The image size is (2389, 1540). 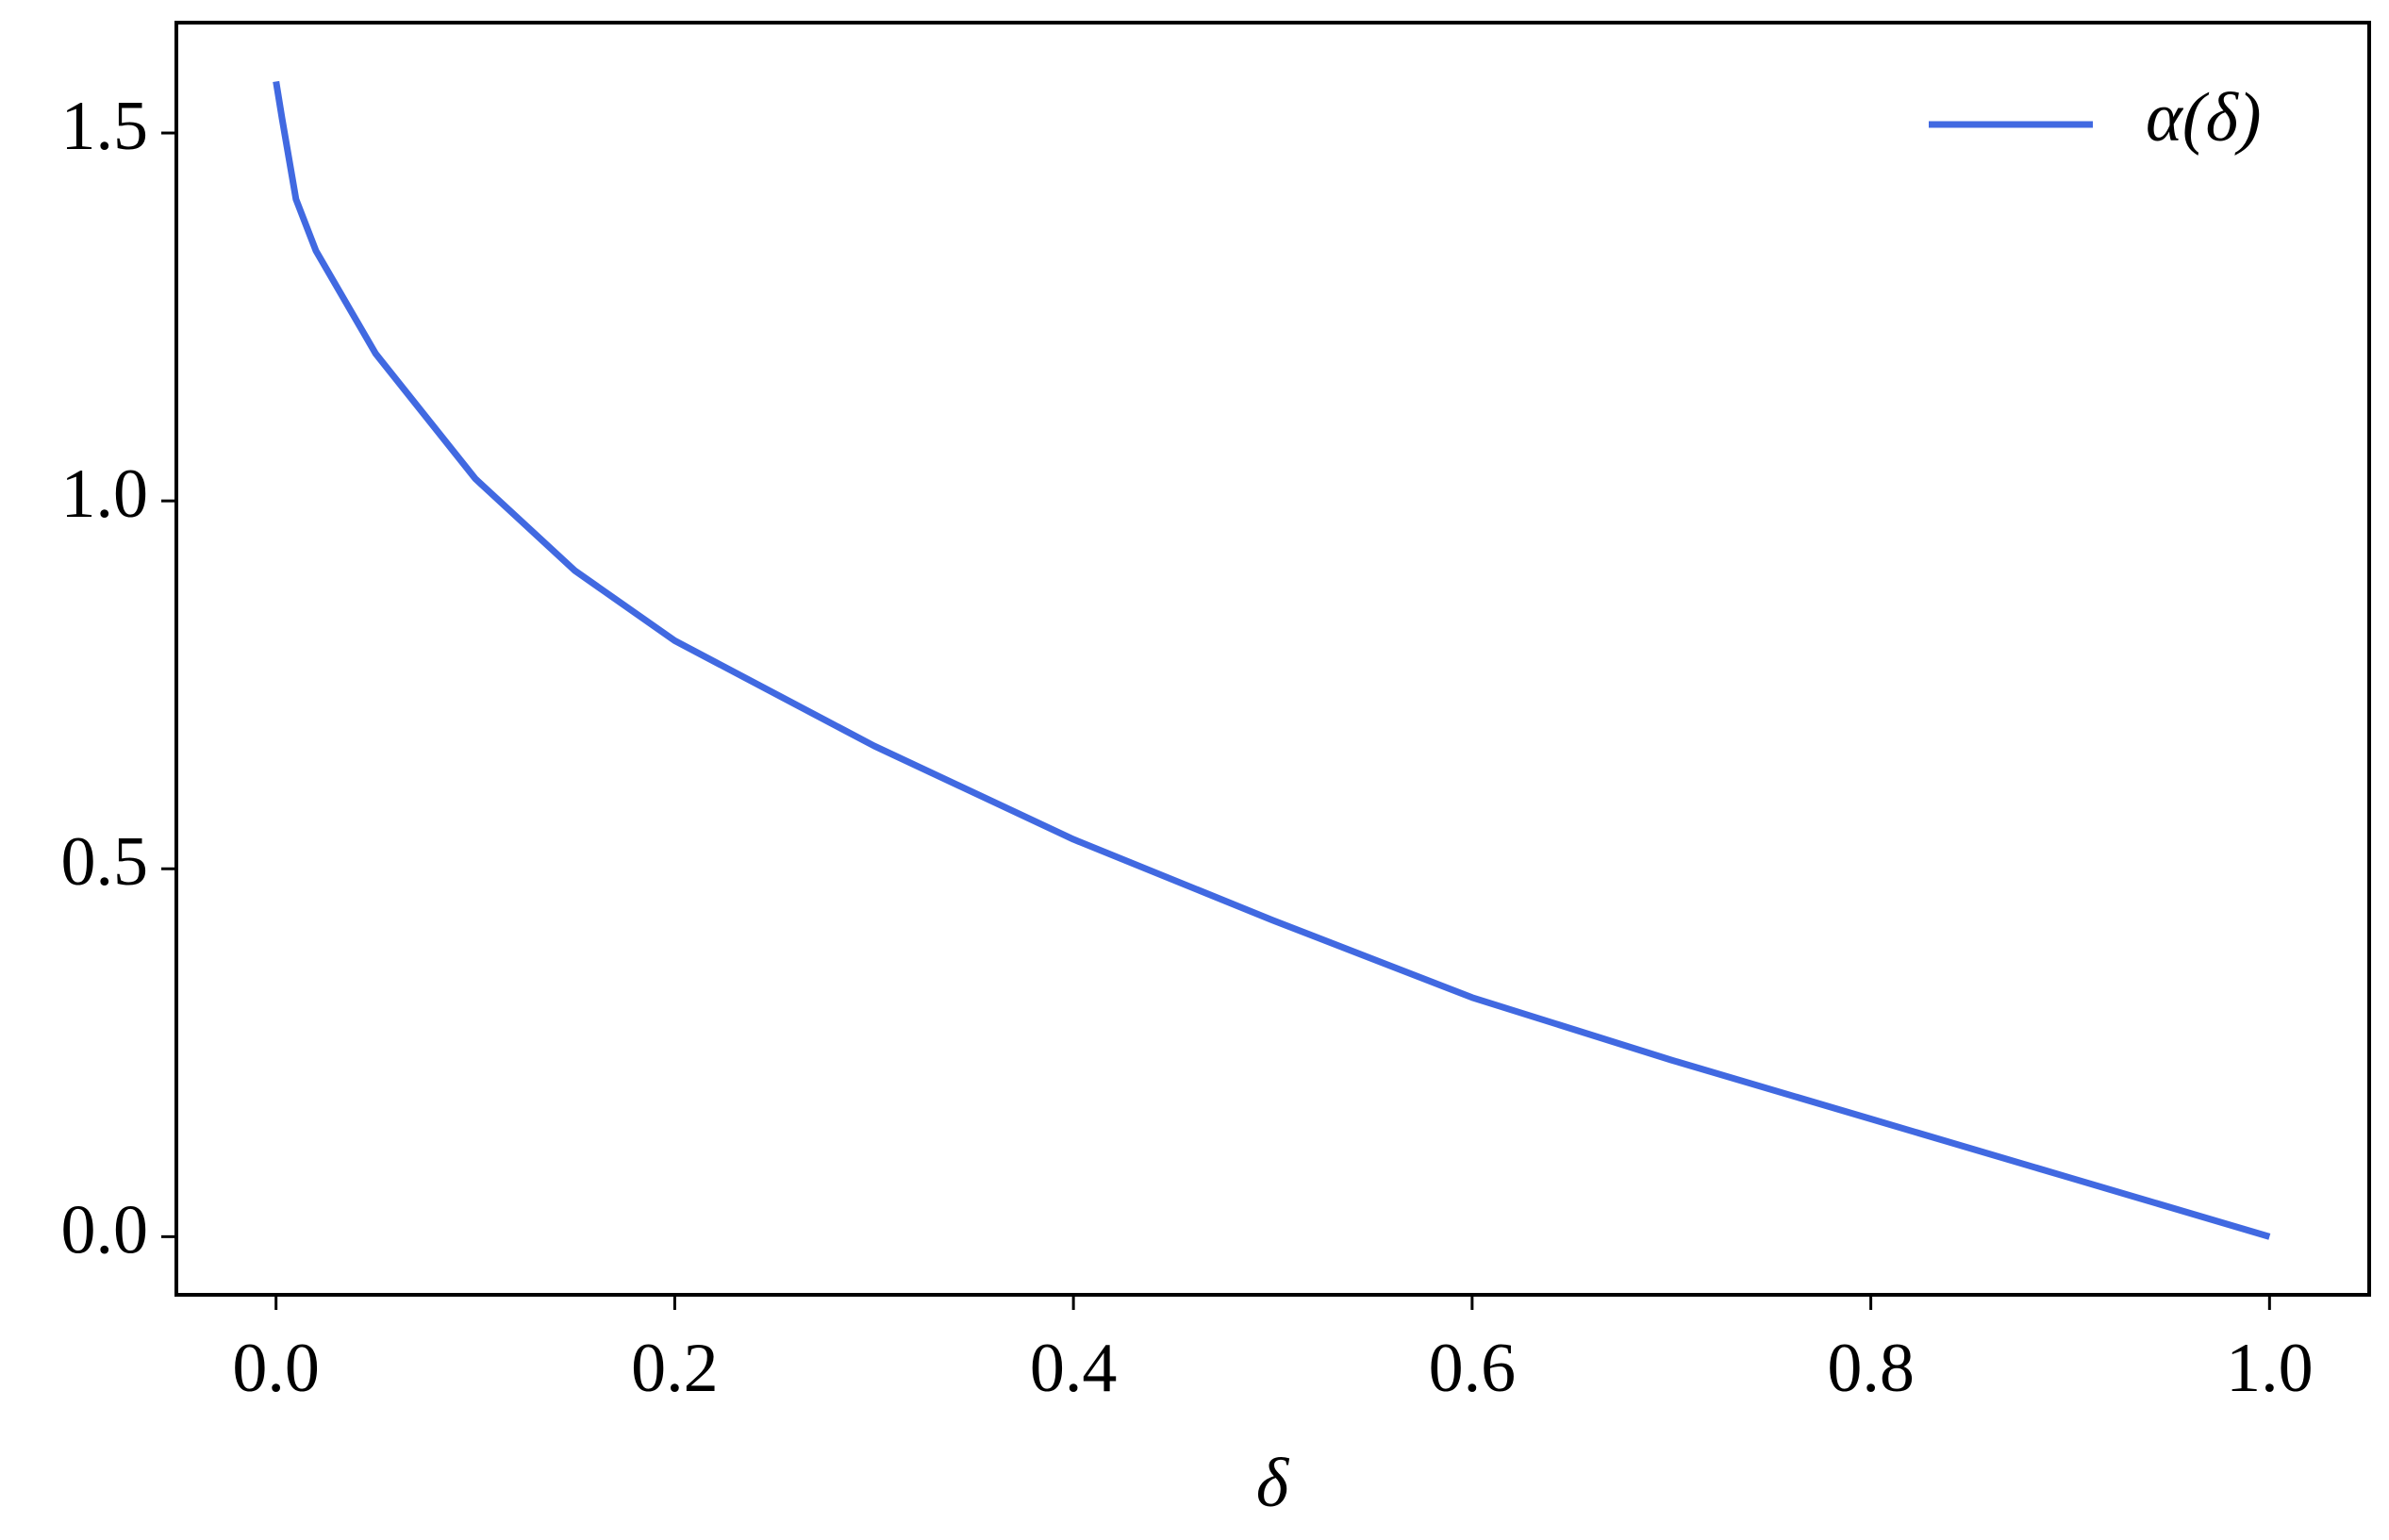 I want to click on y-tick-label: 0.5, so click(x=105, y=862).